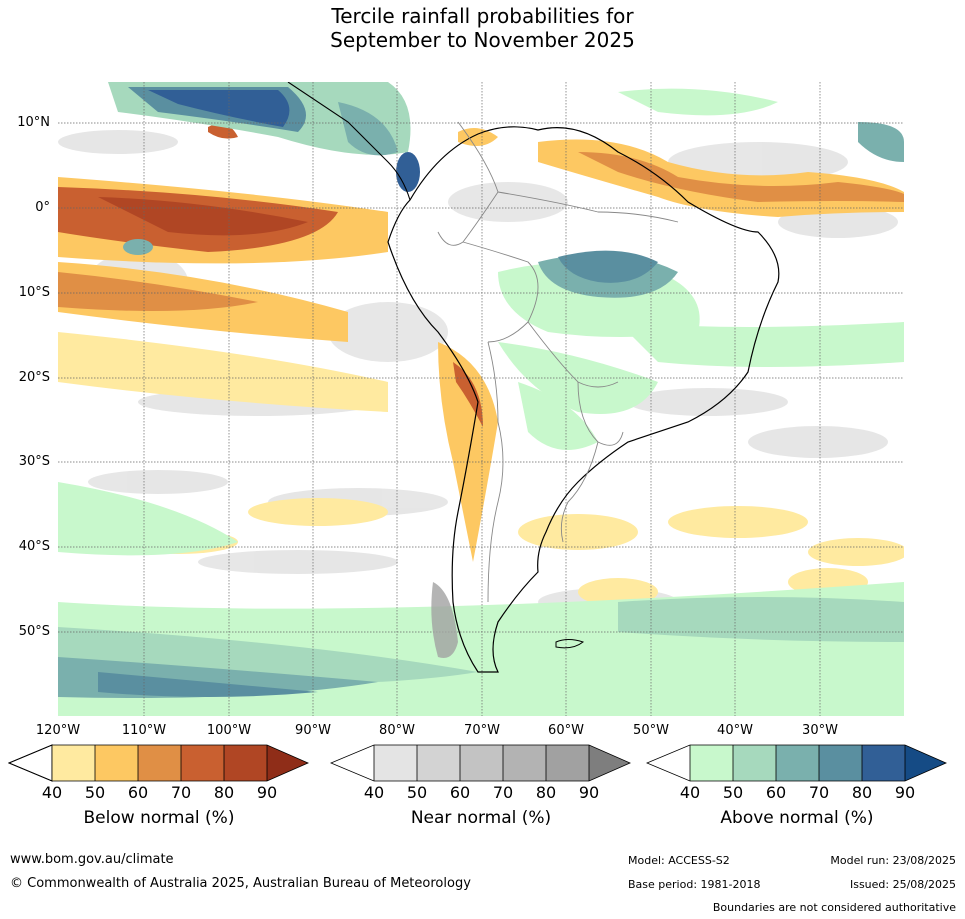 The image size is (965, 919). Describe the element at coordinates (34, 546) in the screenshot. I see `lat-label-40s: 40°S` at that location.